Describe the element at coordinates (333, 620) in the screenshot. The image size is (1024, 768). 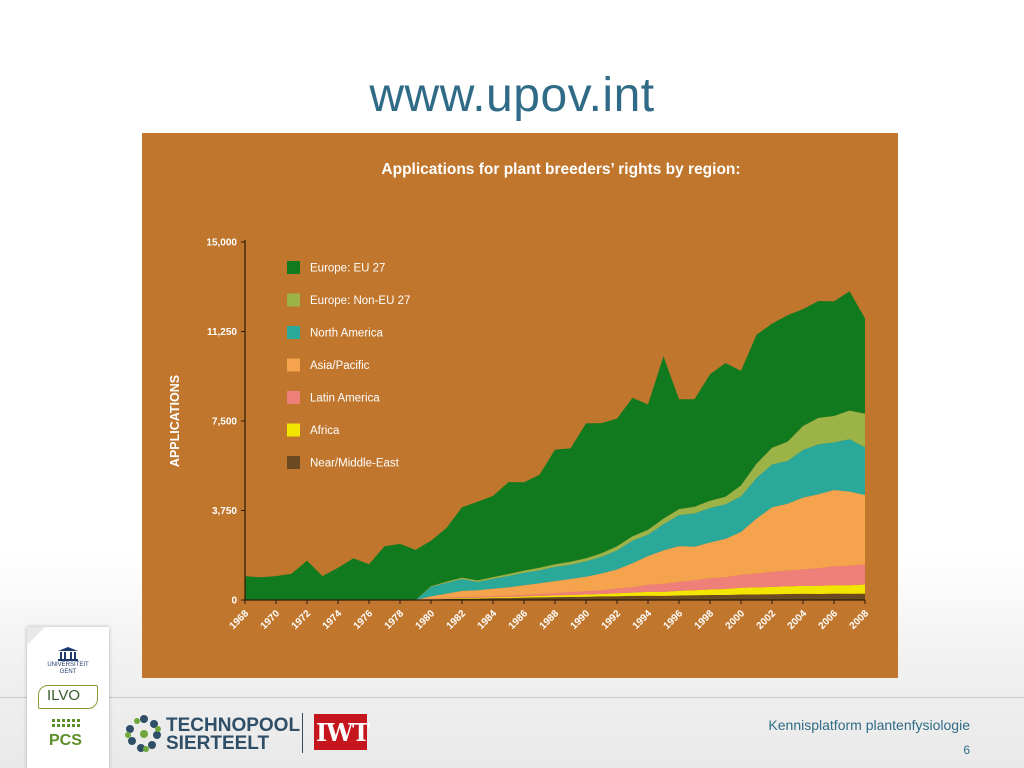
I see `x-tick-label-3: 1974` at that location.